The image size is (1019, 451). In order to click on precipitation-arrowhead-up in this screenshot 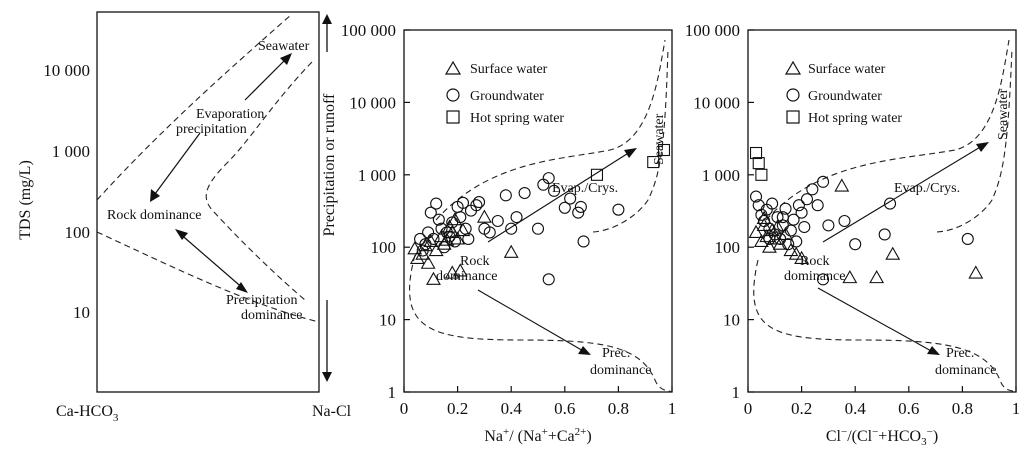, I will do `click(181, 234)`.